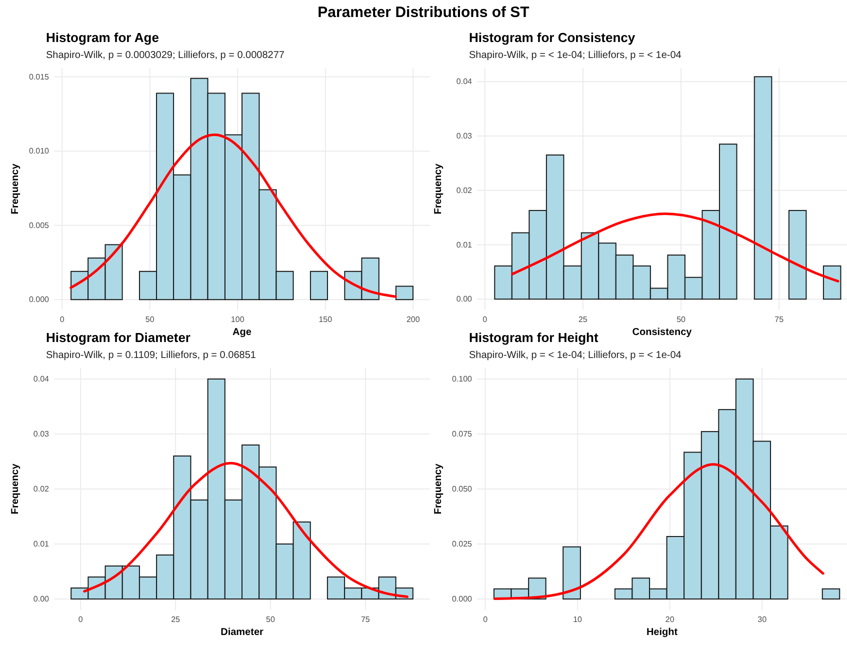 This screenshot has width=847, height=645. Describe the element at coordinates (462, 434) in the screenshot. I see `y-tick-label: 0.075` at that location.